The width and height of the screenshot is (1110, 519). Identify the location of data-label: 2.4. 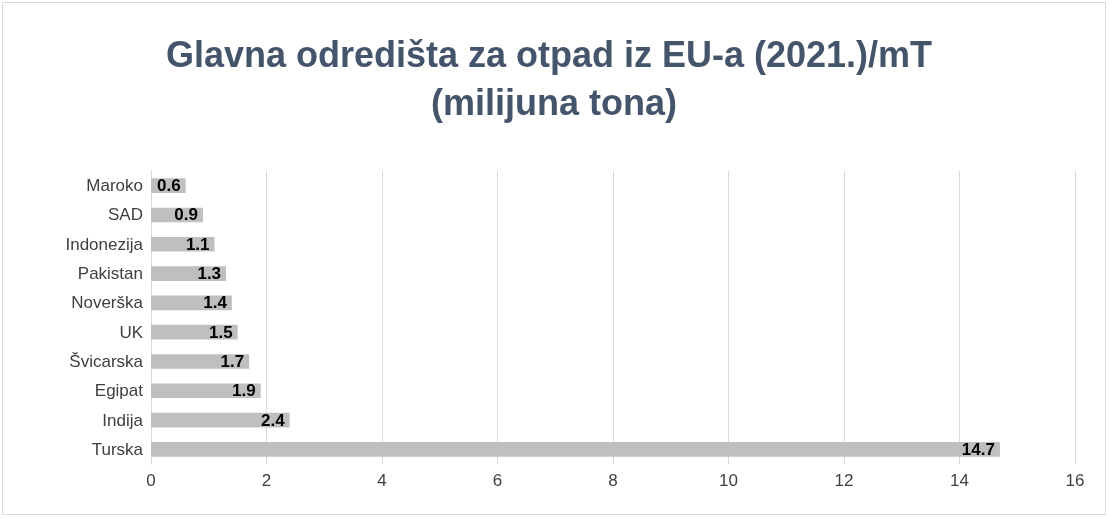
(273, 420).